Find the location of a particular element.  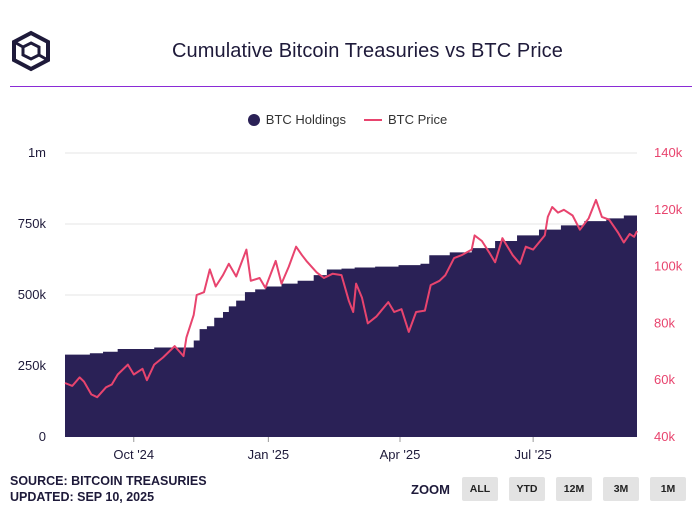

legend-item-holdings: BTC Holdings is located at coordinates (296, 119).